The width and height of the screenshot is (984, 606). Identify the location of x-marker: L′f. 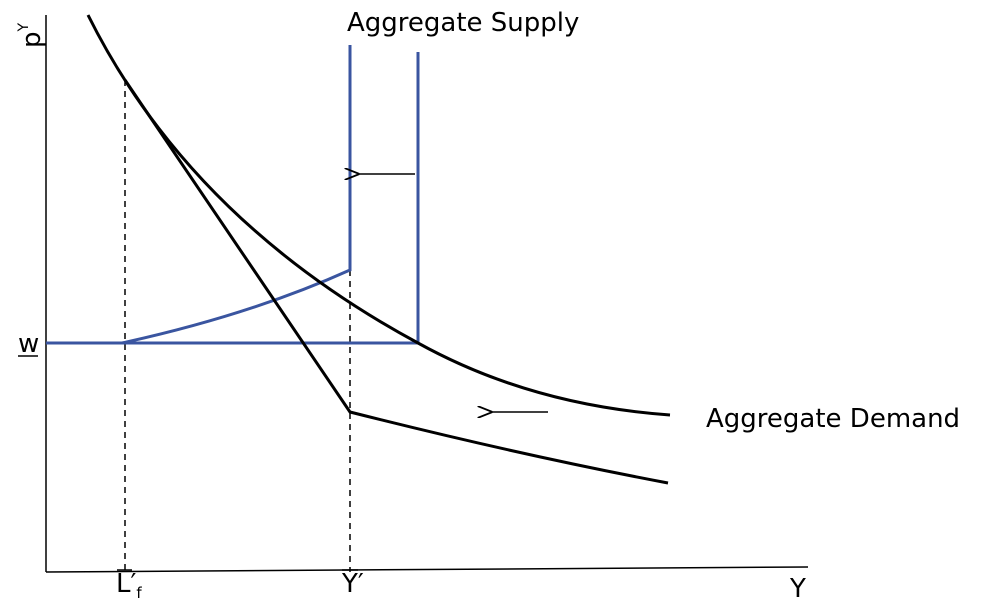
(129, 585).